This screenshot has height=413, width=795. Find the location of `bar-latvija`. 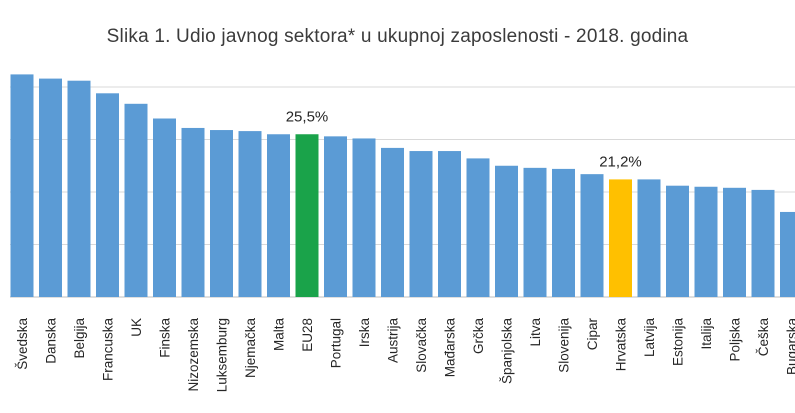

bar-latvija is located at coordinates (649, 238).